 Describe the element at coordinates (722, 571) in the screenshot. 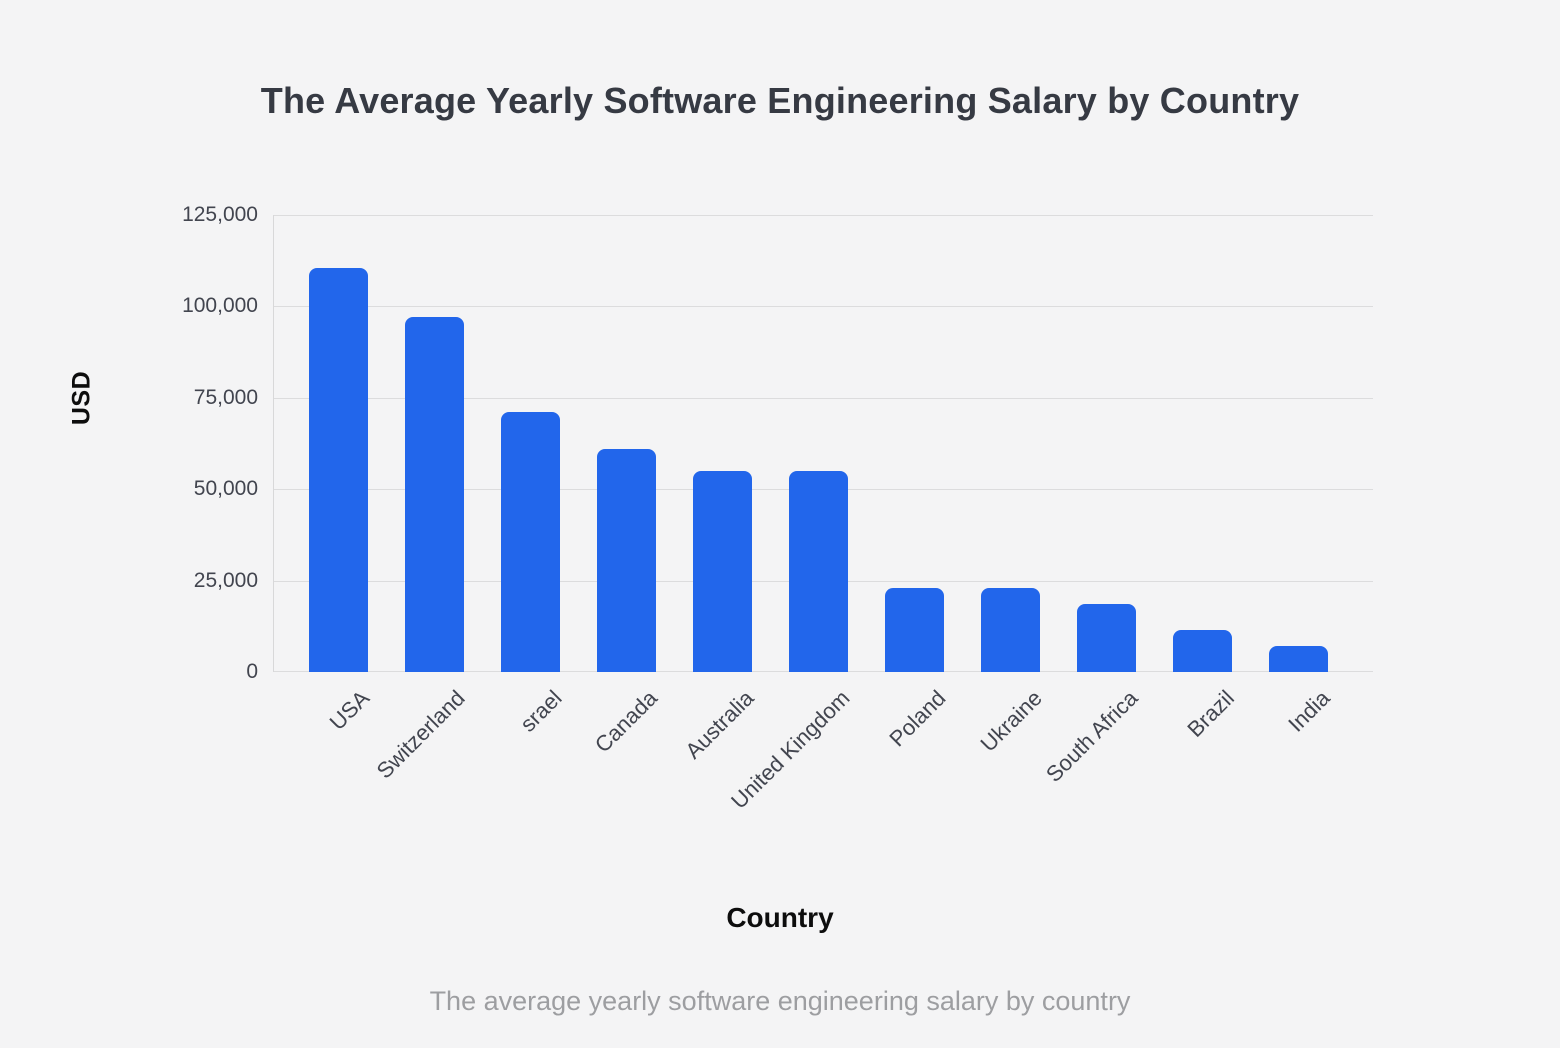

I see `bar-australia` at that location.